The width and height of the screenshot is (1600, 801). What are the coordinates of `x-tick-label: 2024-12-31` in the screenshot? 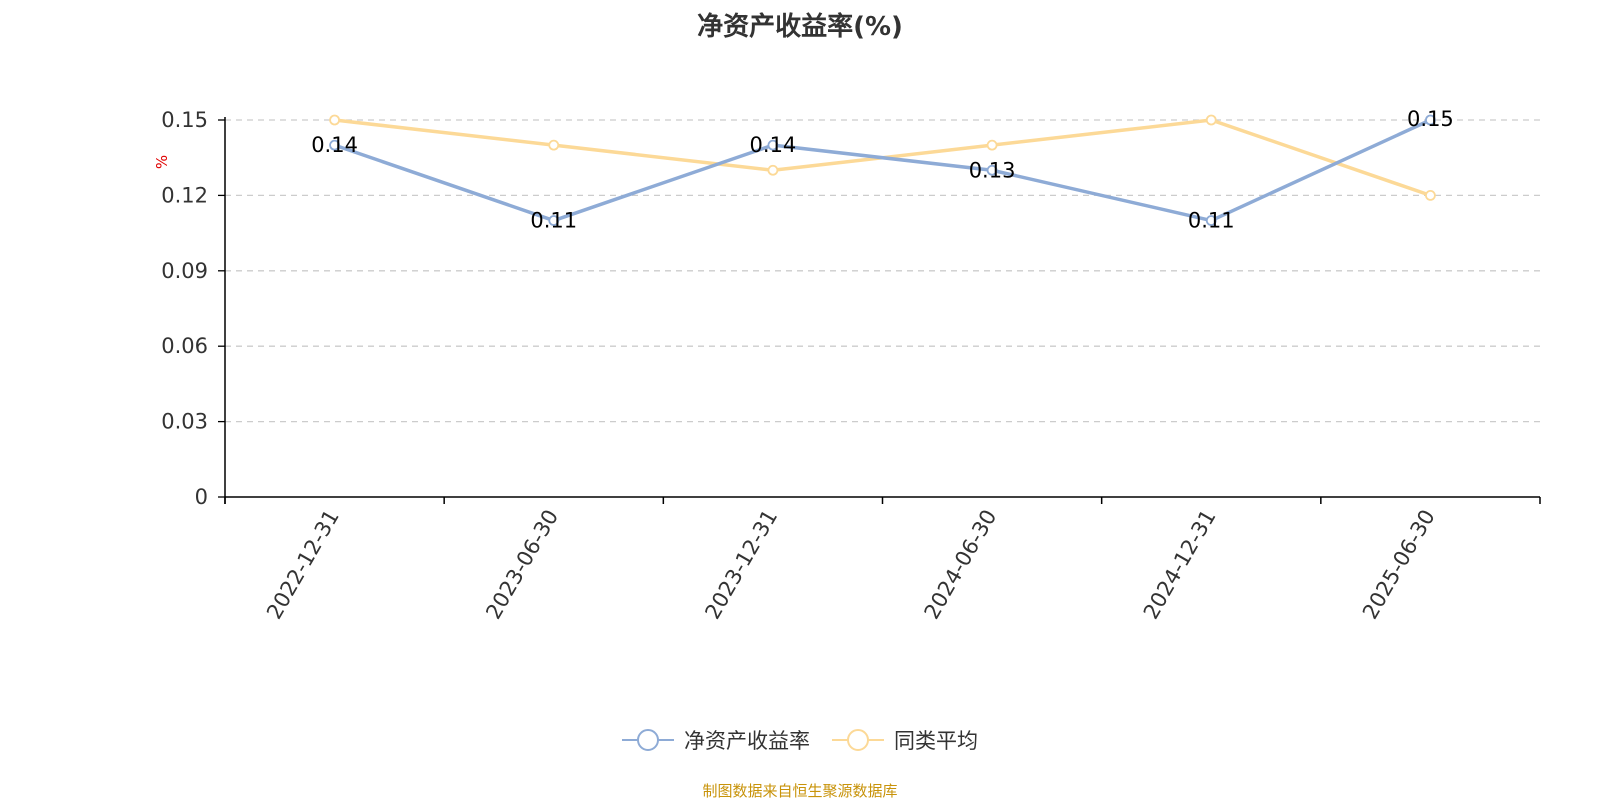 It's located at (1180, 565).